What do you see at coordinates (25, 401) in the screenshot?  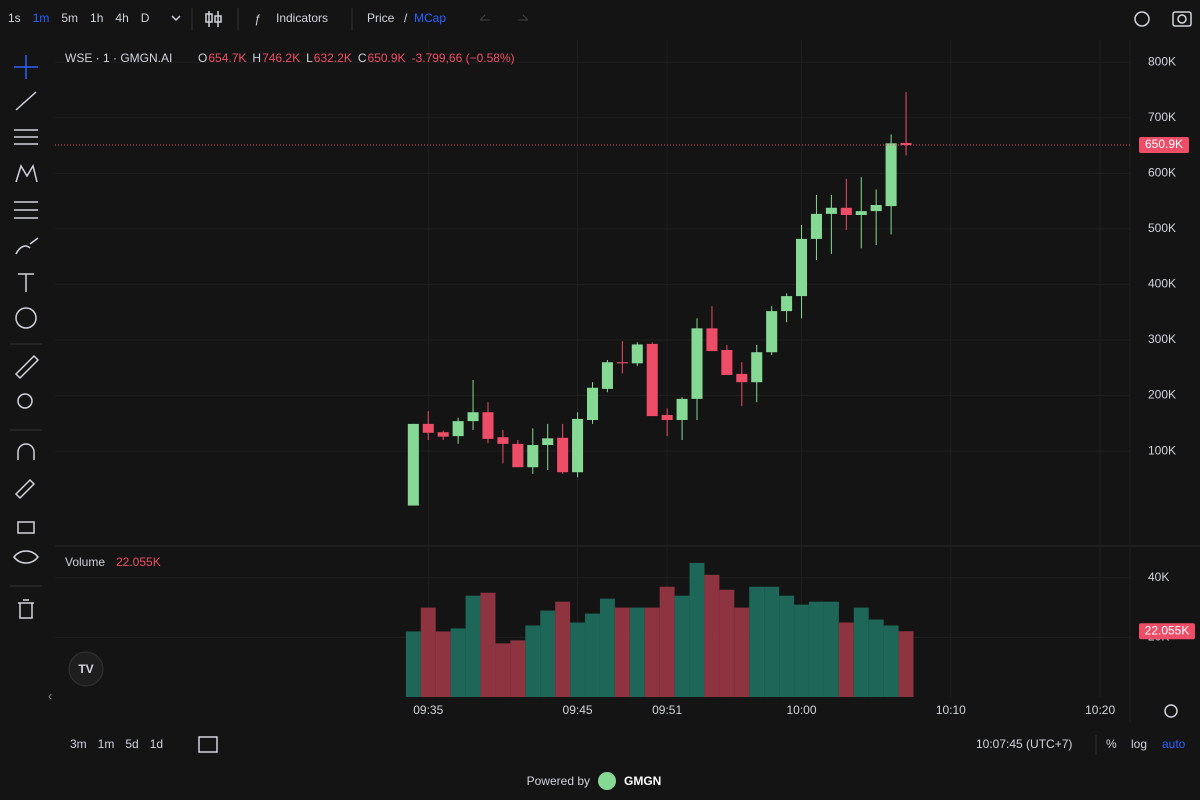 I see `zoom-tool` at bounding box center [25, 401].